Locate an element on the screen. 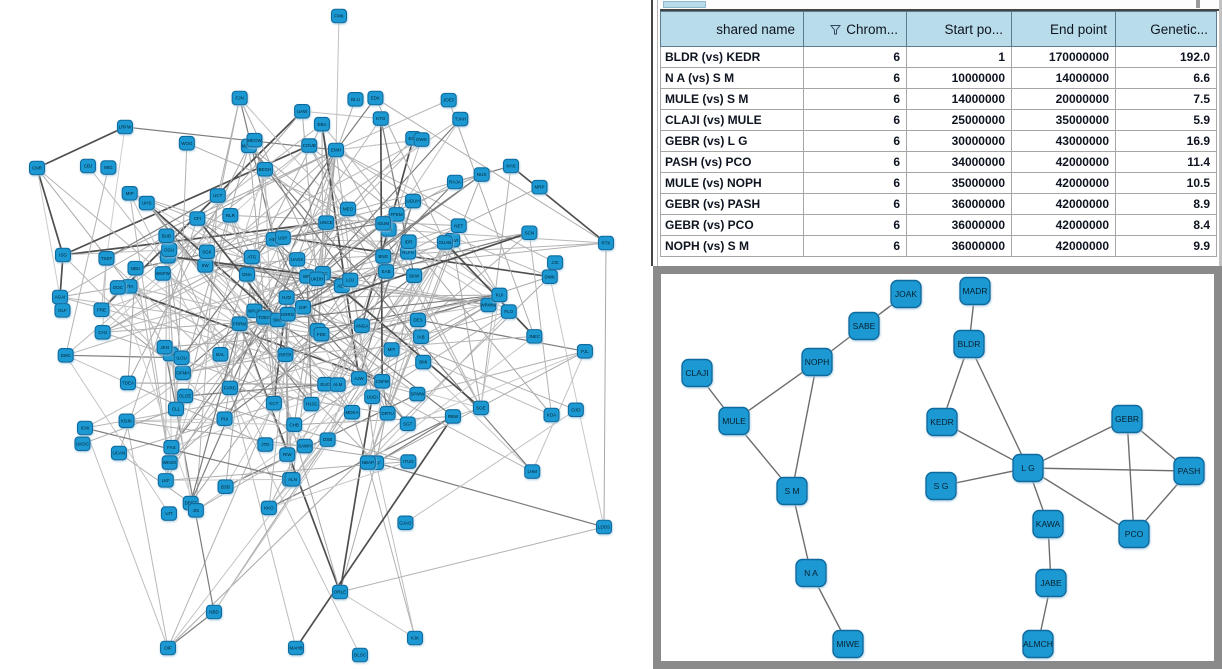 This screenshot has width=1222, height=669. network-node: OGU is located at coordinates (169, 250).